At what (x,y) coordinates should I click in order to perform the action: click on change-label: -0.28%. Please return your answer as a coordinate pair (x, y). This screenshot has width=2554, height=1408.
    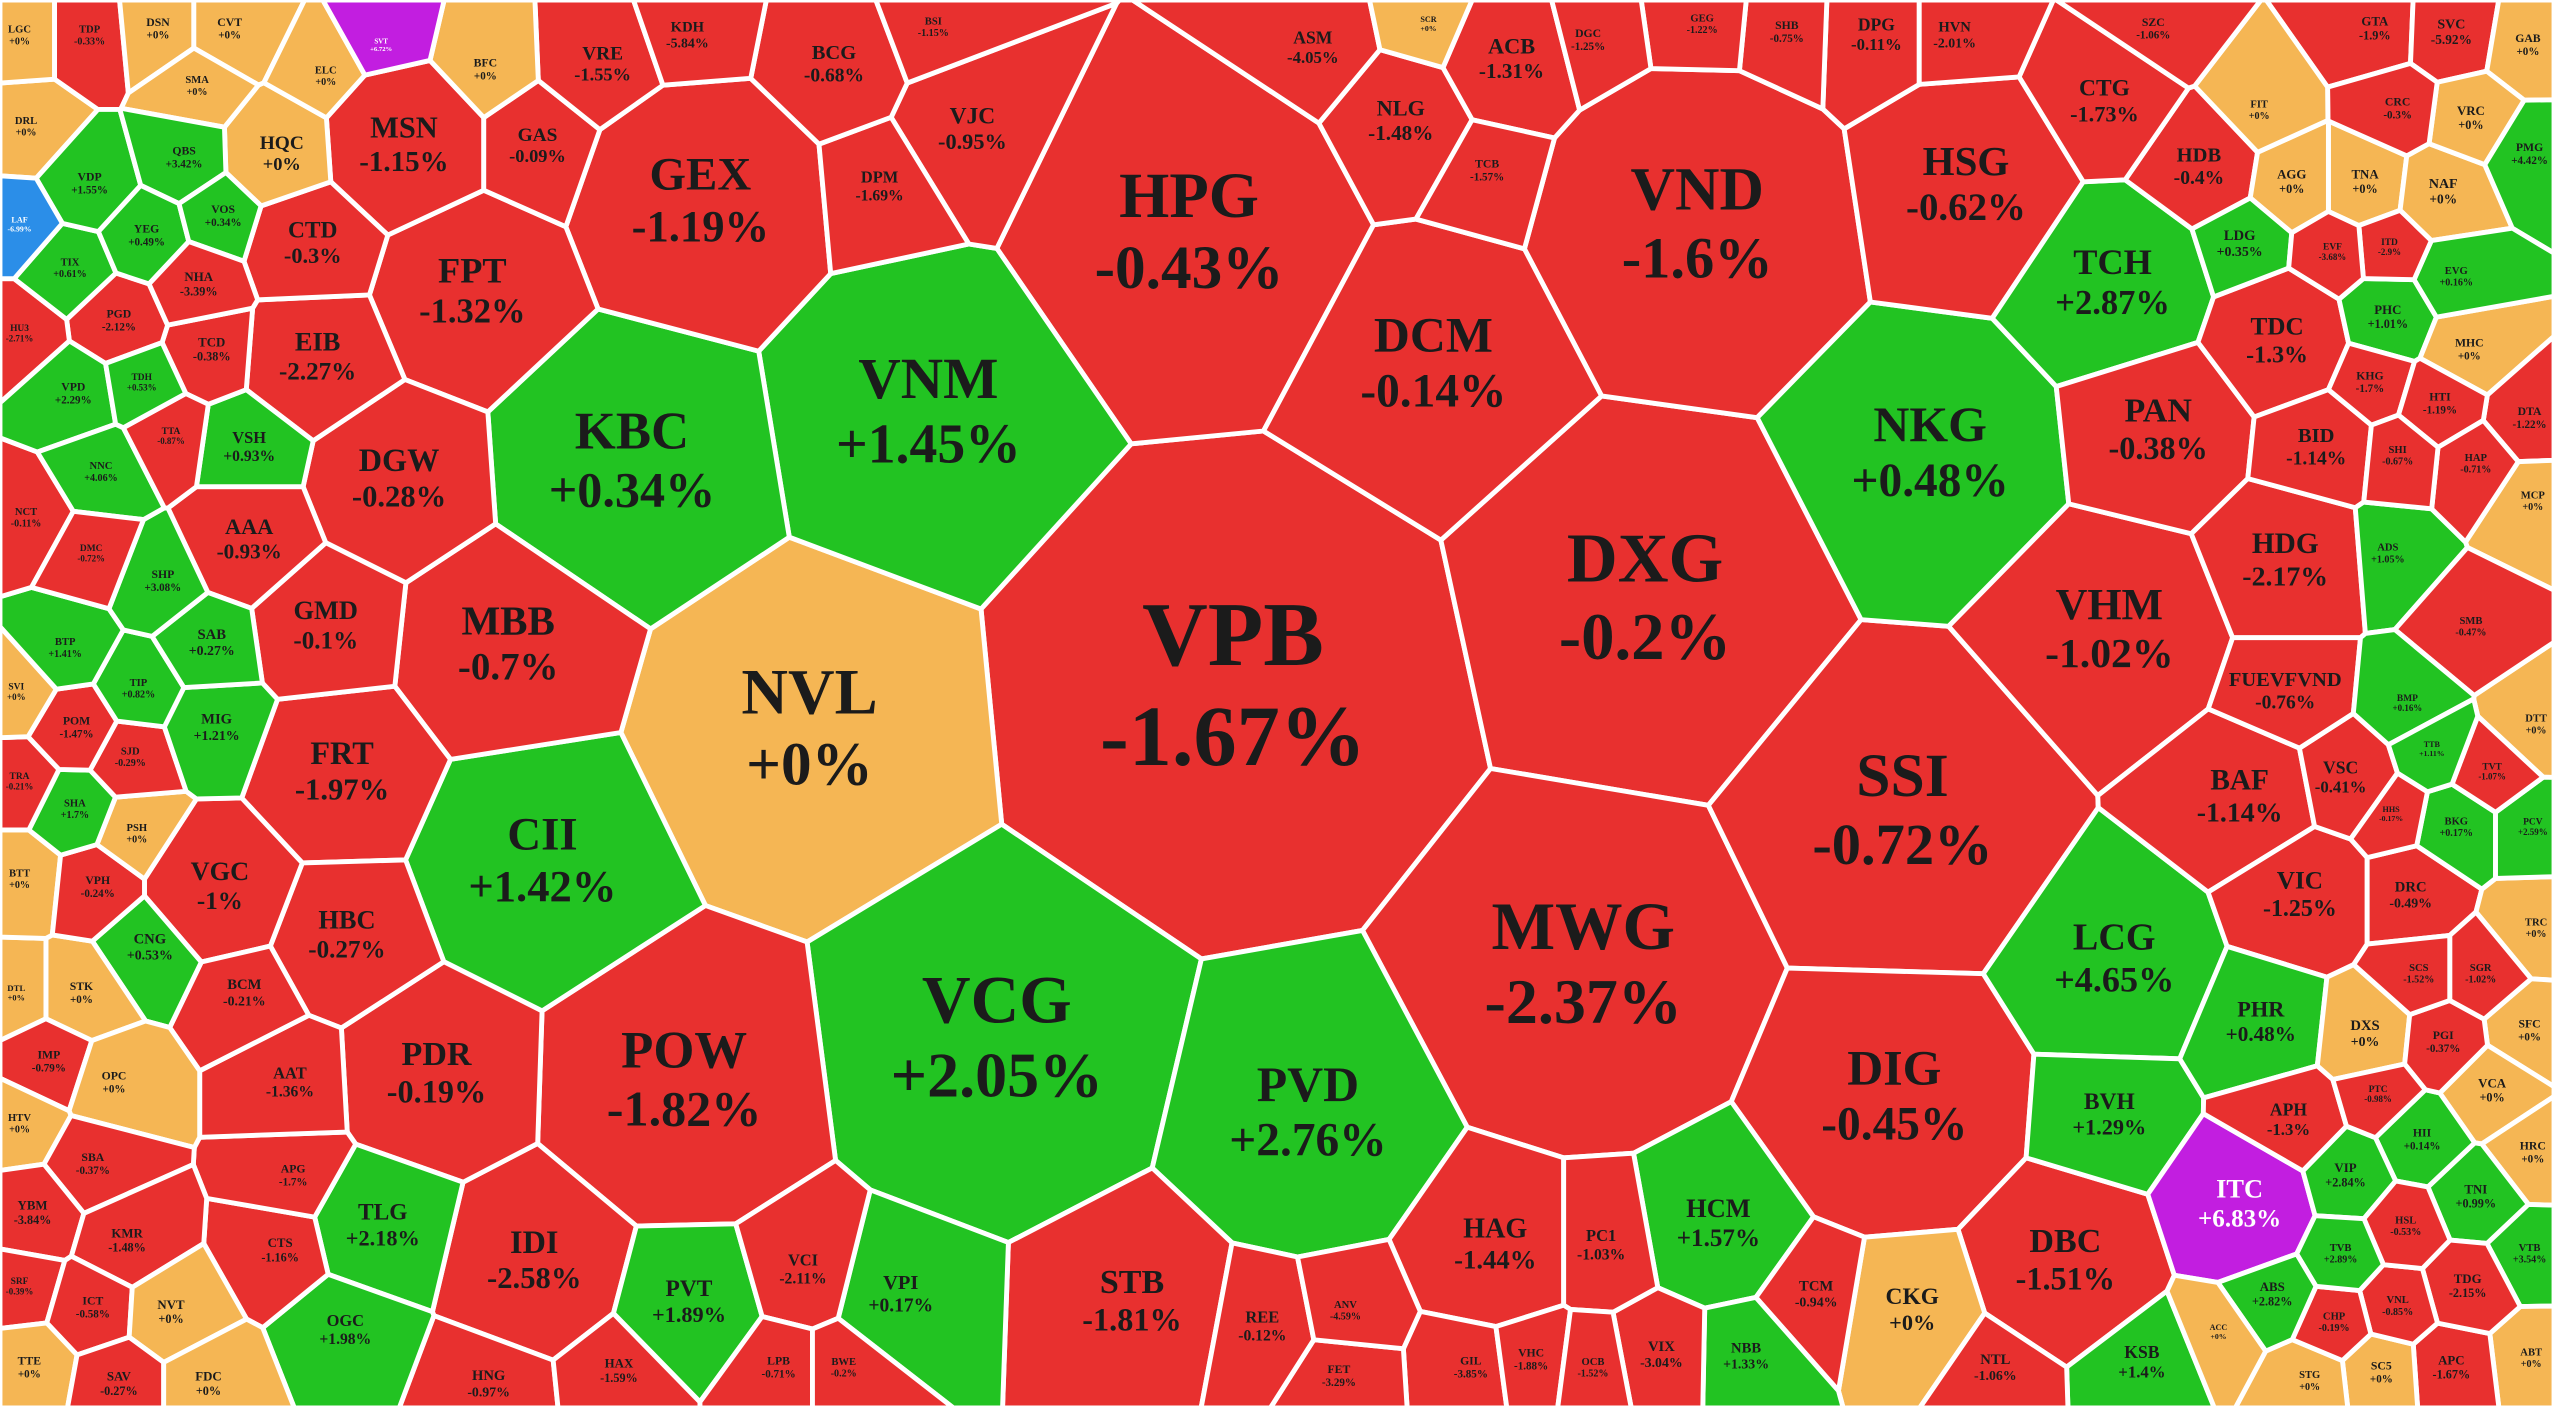
    Looking at the image, I should click on (399, 496).